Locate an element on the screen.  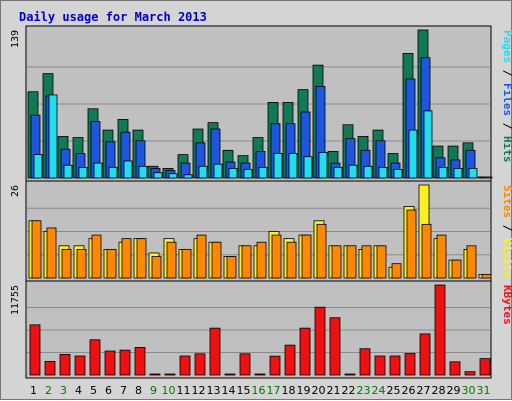
day-label: 18 is located at coordinates (289, 390).